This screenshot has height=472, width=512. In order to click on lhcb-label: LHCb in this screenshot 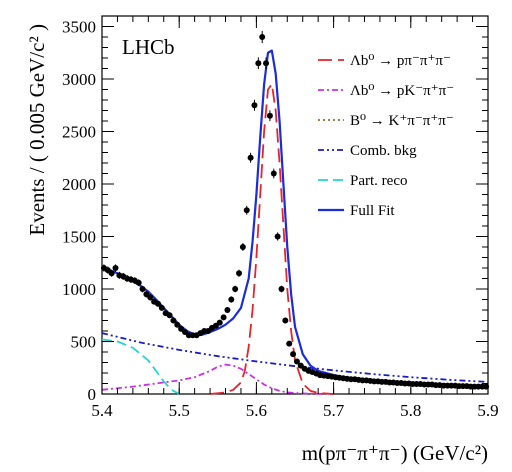, I will do `click(148, 47)`.